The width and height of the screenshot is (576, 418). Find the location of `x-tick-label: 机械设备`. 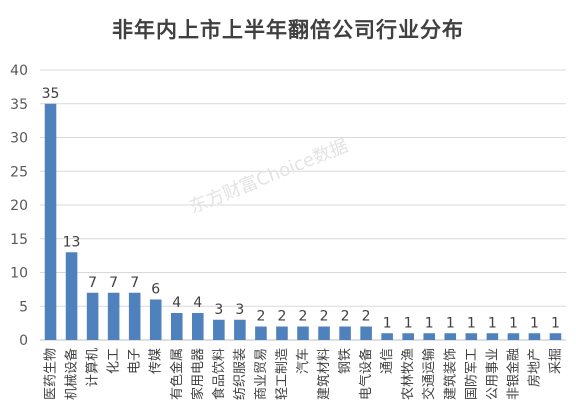

x-tick-label: 机械设备 is located at coordinates (72, 374).